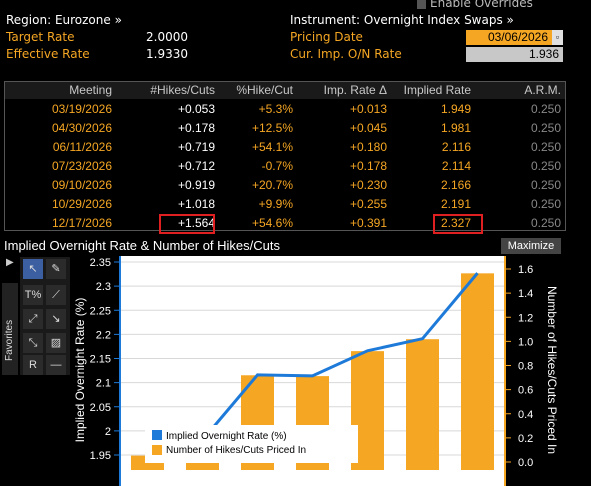 The image size is (591, 486). I want to click on right-axis-label: Number of Hikes/Cuts Priced In, so click(552, 370).